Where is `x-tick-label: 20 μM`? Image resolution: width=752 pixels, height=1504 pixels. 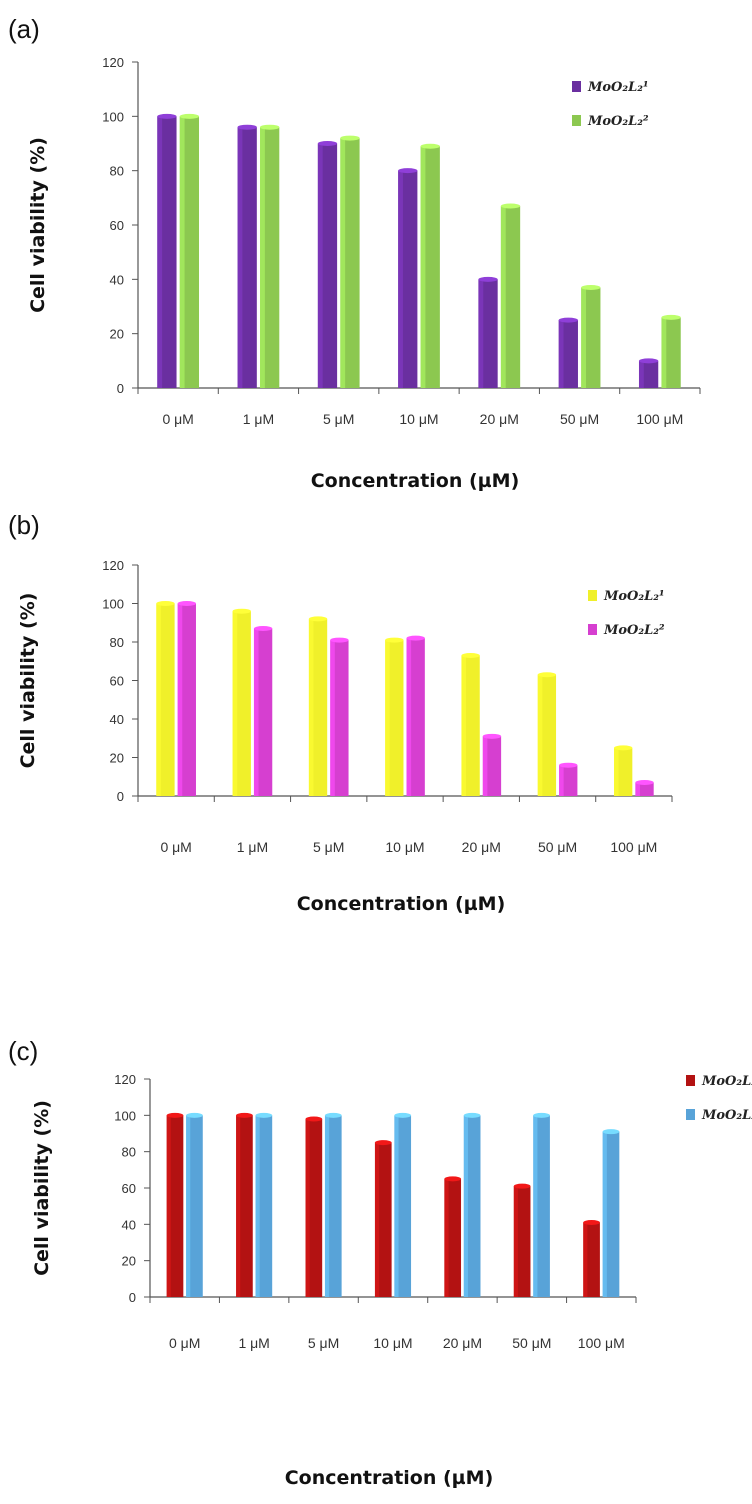
x-tick-label: 20 μM is located at coordinates (499, 419).